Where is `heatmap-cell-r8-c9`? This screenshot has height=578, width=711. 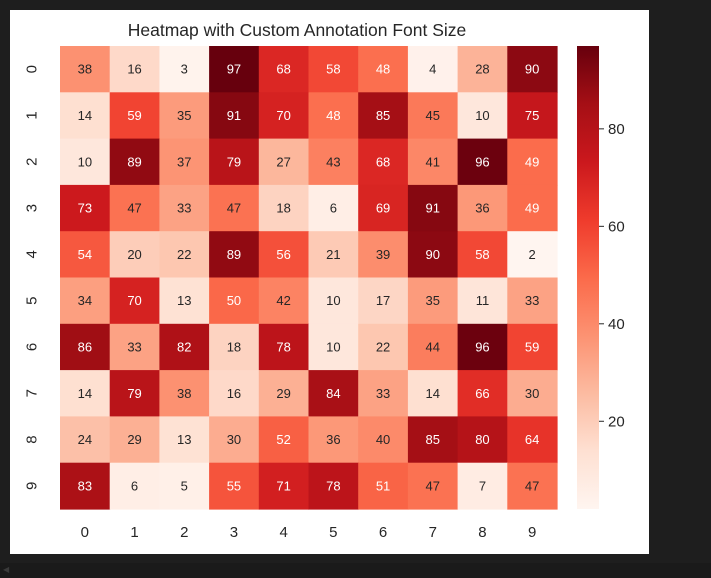
heatmap-cell-r8-c9 is located at coordinates (532, 440).